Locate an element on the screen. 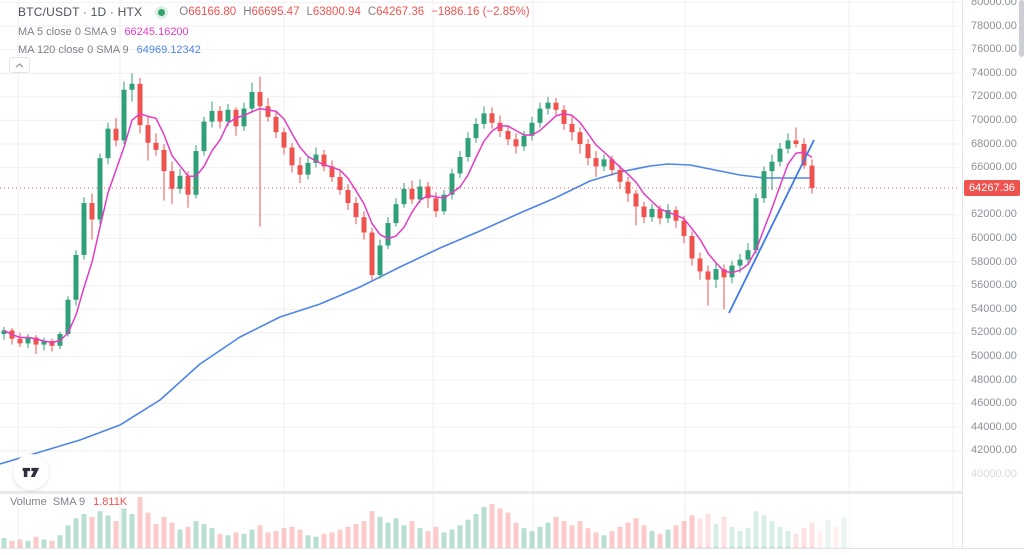 This screenshot has width=1024, height=555. price-axis-label: 52000.00 is located at coordinates (994, 332).